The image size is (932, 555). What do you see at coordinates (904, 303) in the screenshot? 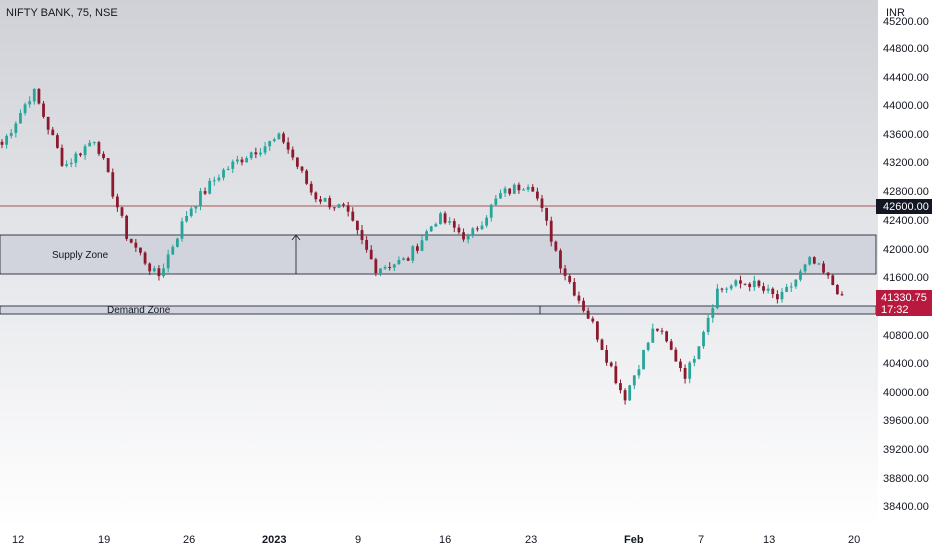
I see `last-price-badge` at bounding box center [904, 303].